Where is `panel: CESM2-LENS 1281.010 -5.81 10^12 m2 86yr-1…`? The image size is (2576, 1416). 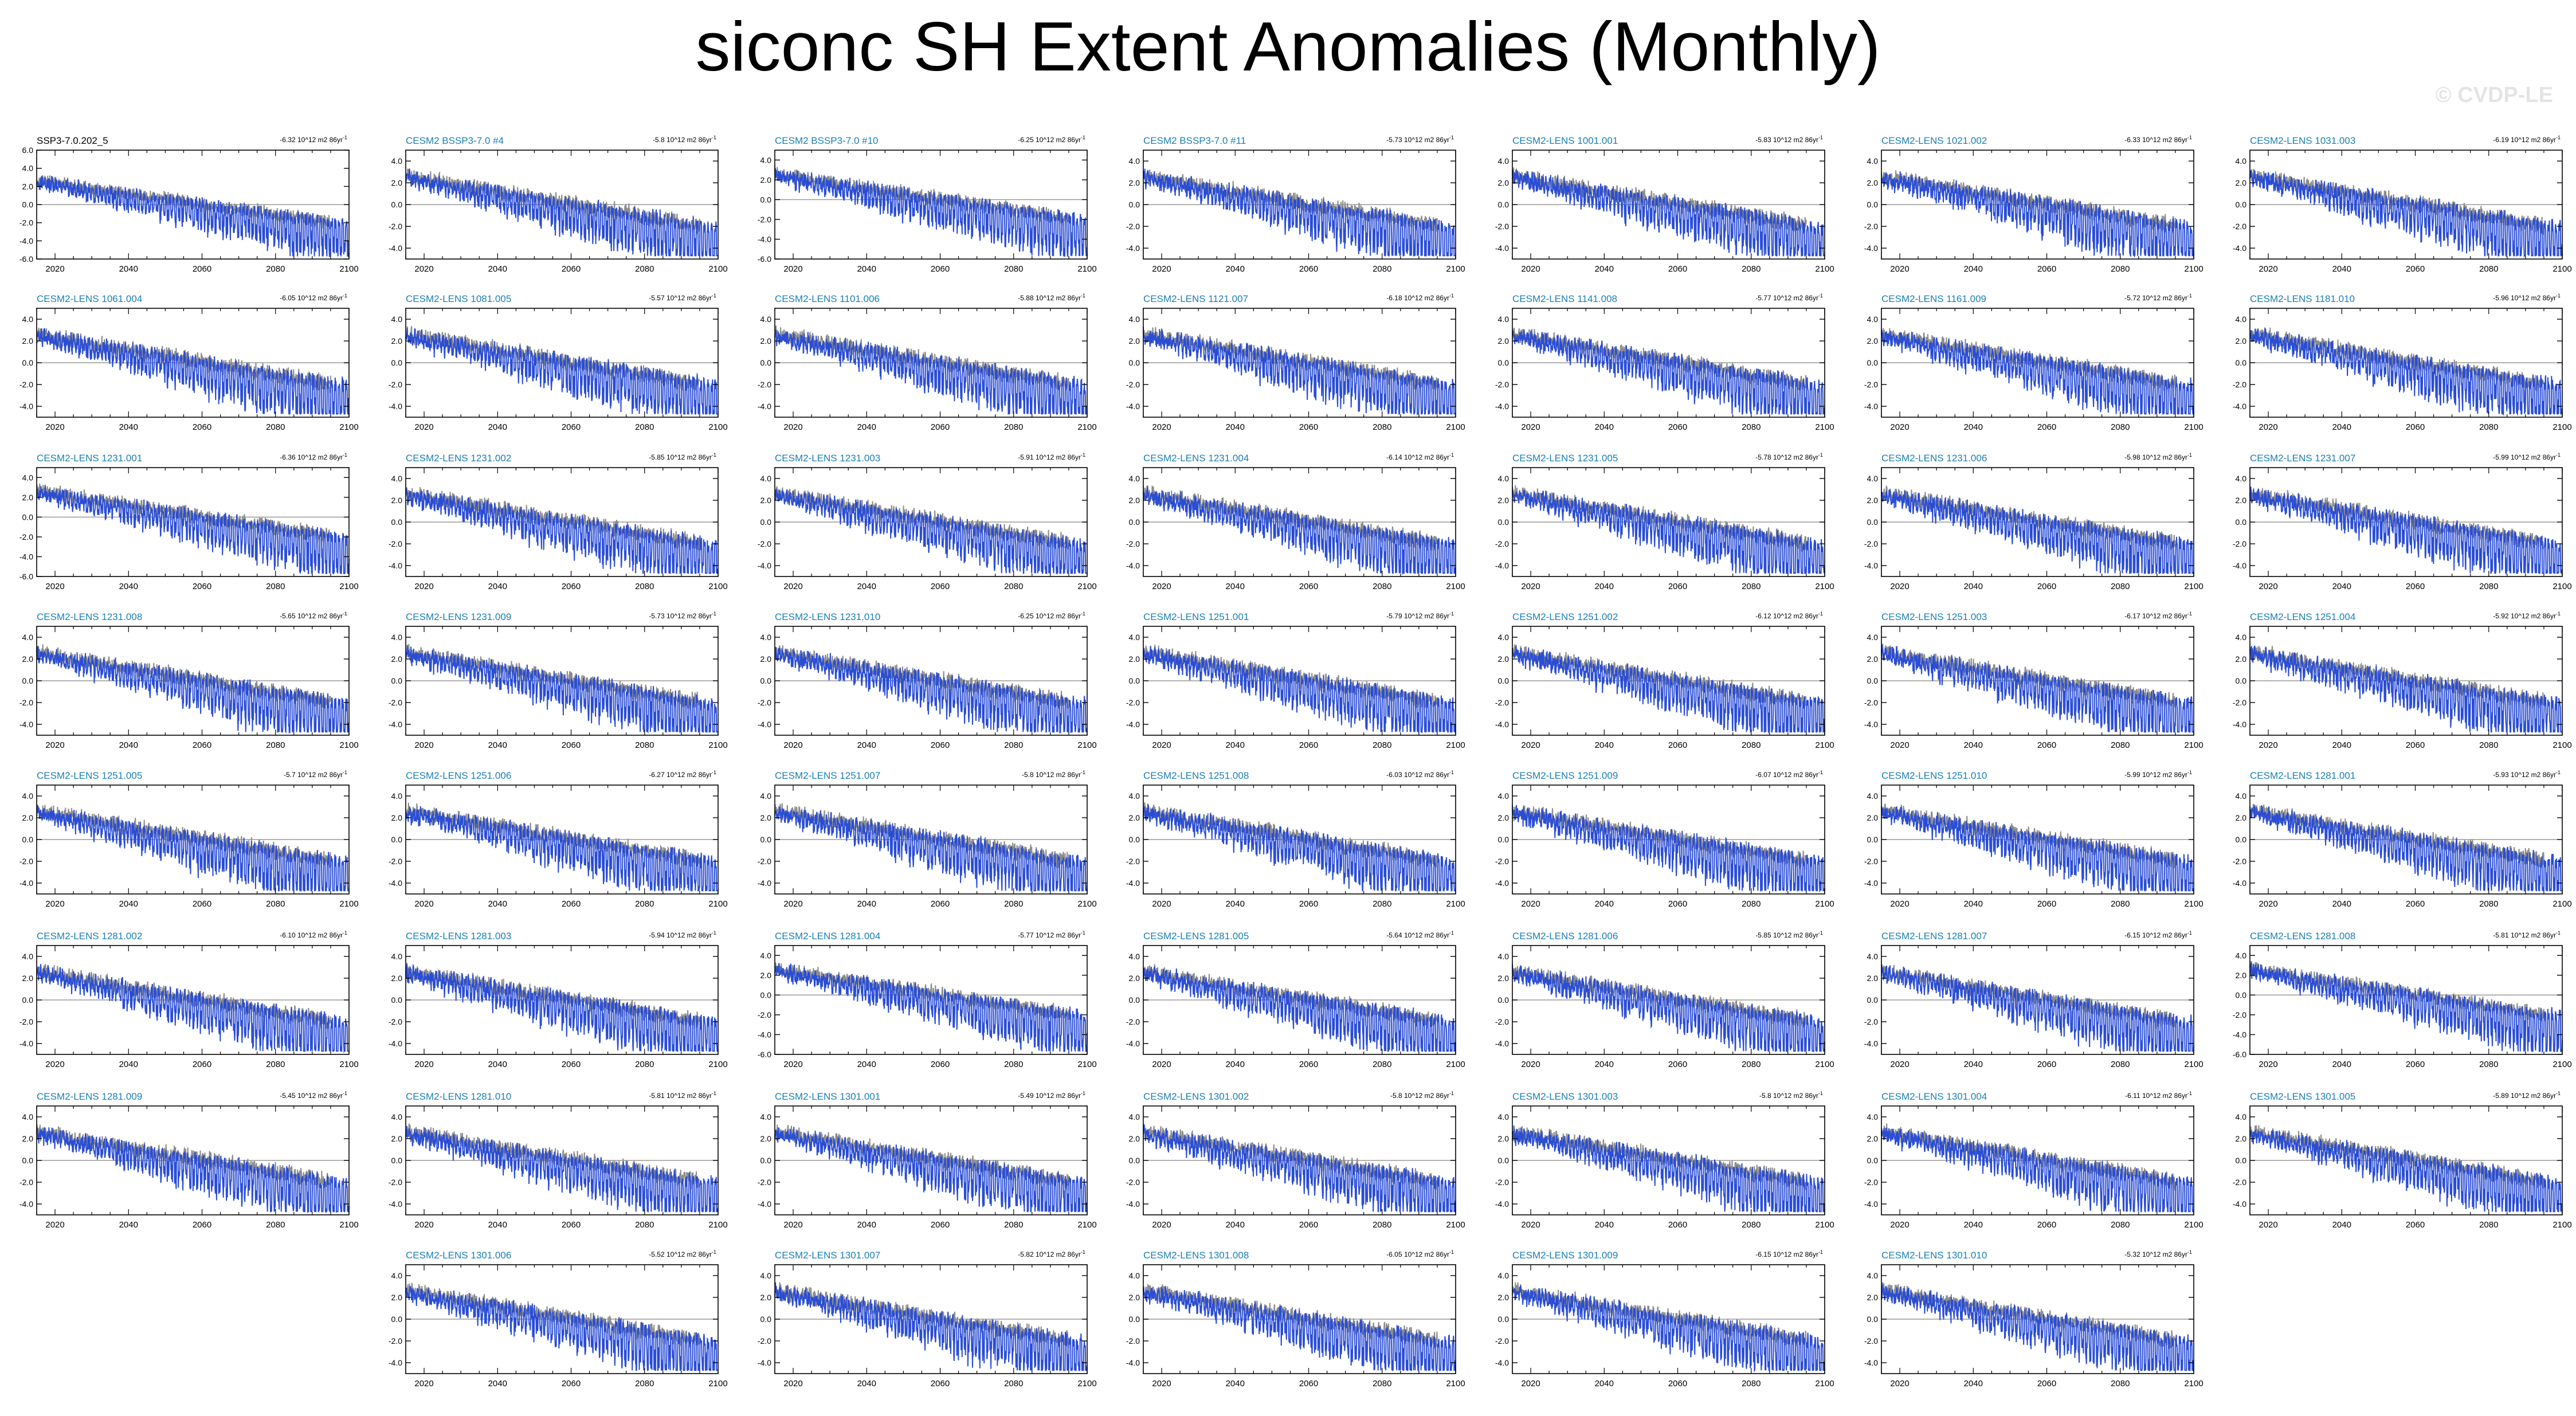 panel: CESM2-LENS 1281.010 -5.81 10^12 m2 86yr-1… is located at coordinates (558, 1160).